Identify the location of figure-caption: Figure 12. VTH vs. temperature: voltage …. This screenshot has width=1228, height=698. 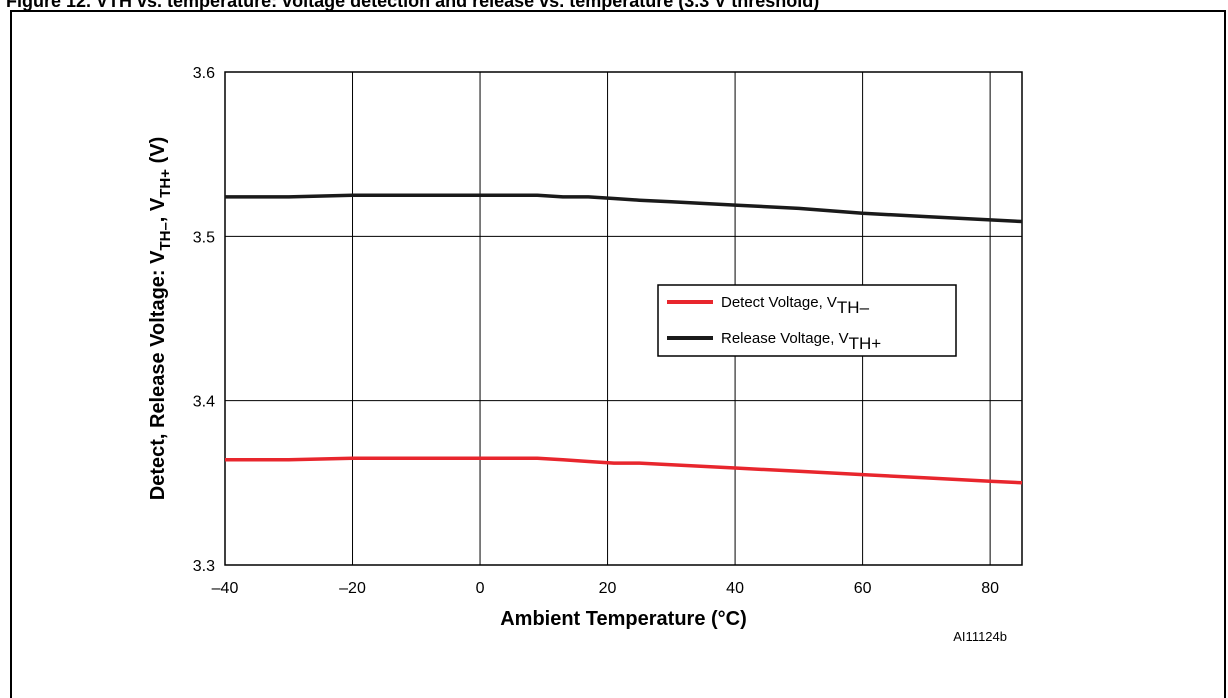
(413, 5).